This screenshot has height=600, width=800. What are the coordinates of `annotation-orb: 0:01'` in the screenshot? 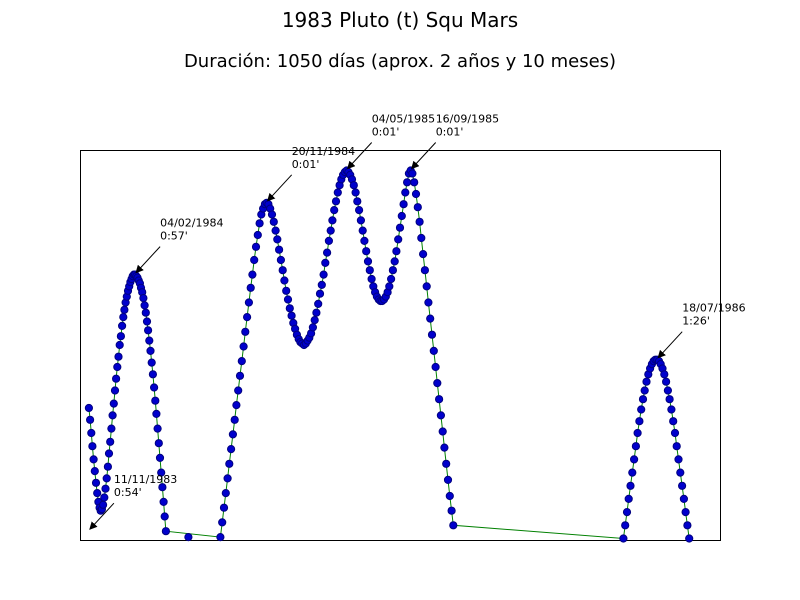 It's located at (386, 132).